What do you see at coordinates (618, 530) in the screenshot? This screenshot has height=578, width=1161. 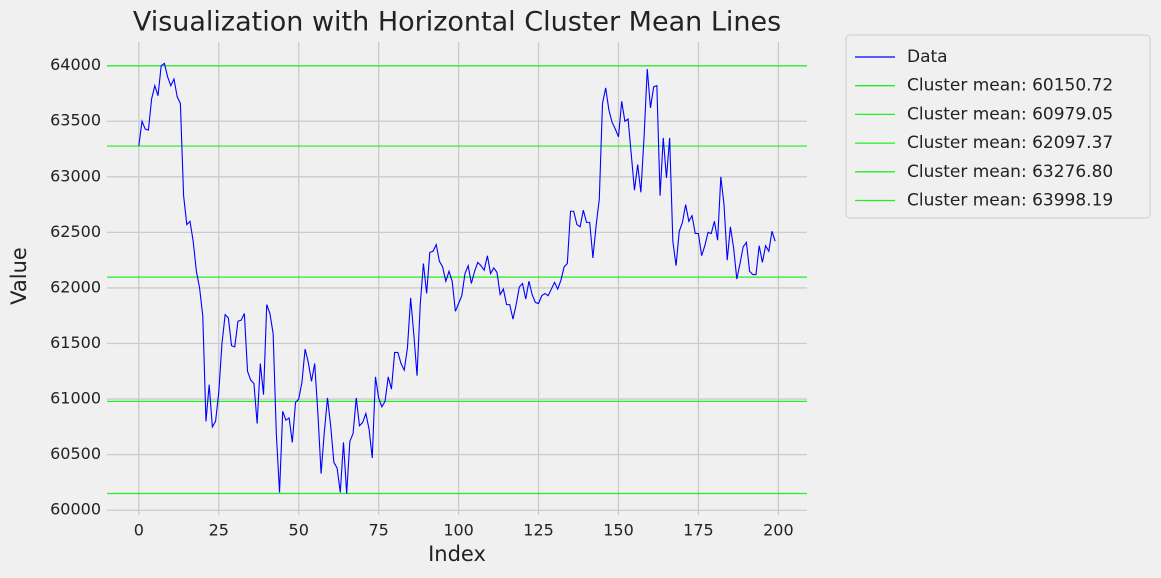 I see `x-tick-label: 150` at bounding box center [618, 530].